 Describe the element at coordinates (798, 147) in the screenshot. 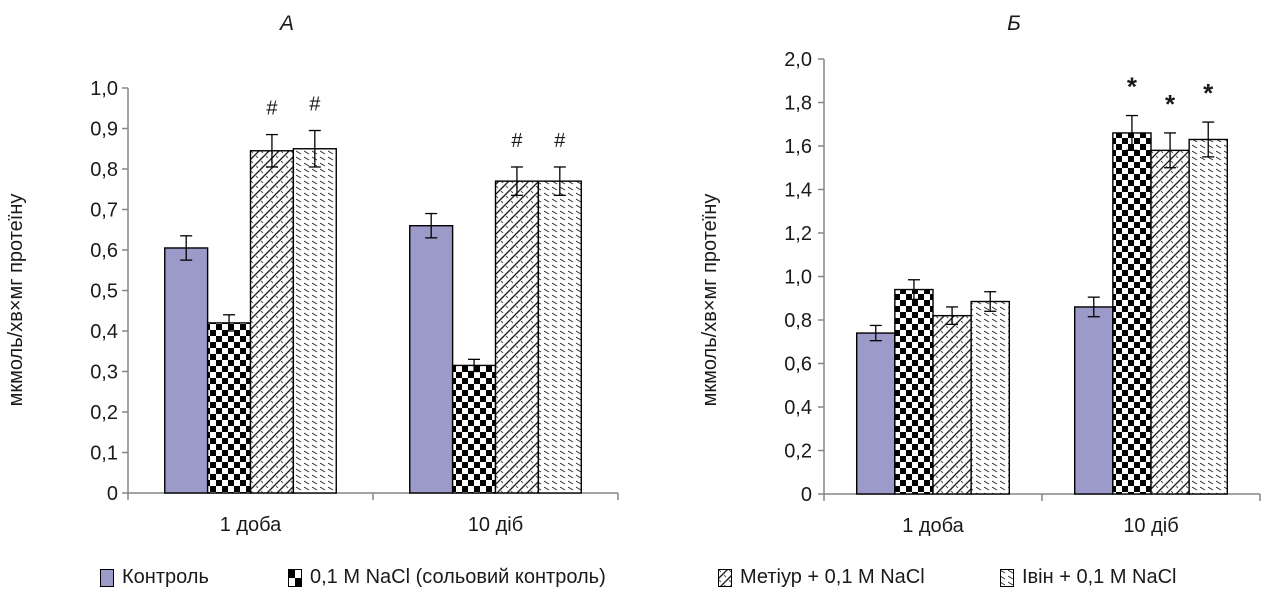

I see `y-tick-label: 1,6` at that location.